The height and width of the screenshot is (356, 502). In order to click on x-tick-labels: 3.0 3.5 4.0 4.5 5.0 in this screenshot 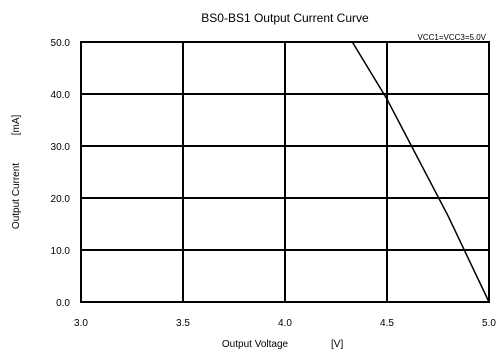, I will do `click(285, 323)`.